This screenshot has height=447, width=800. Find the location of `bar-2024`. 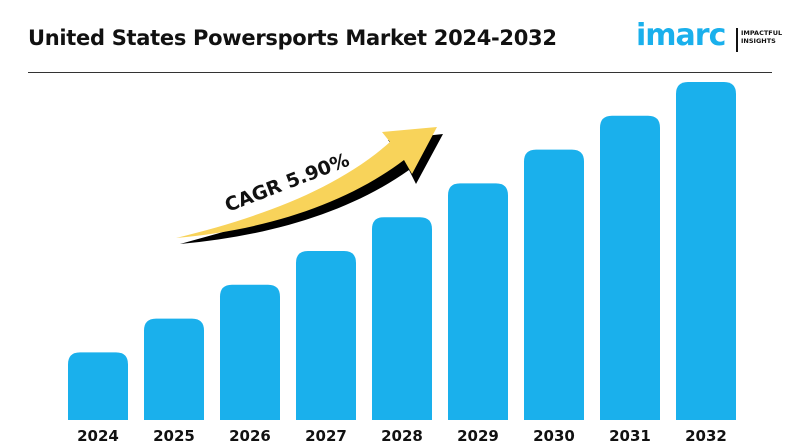

bar-2024 is located at coordinates (98, 386).